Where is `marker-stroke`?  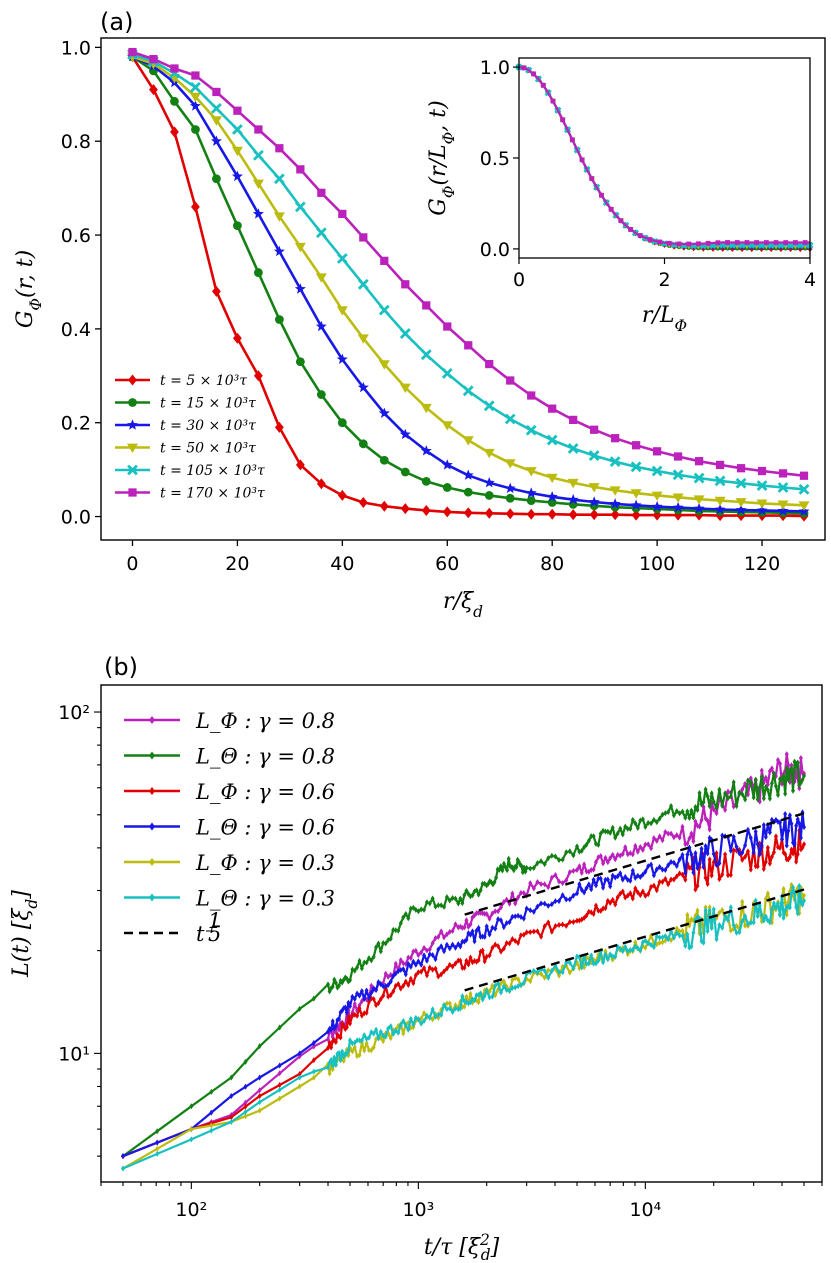 marker-stroke is located at coordinates (594, 455).